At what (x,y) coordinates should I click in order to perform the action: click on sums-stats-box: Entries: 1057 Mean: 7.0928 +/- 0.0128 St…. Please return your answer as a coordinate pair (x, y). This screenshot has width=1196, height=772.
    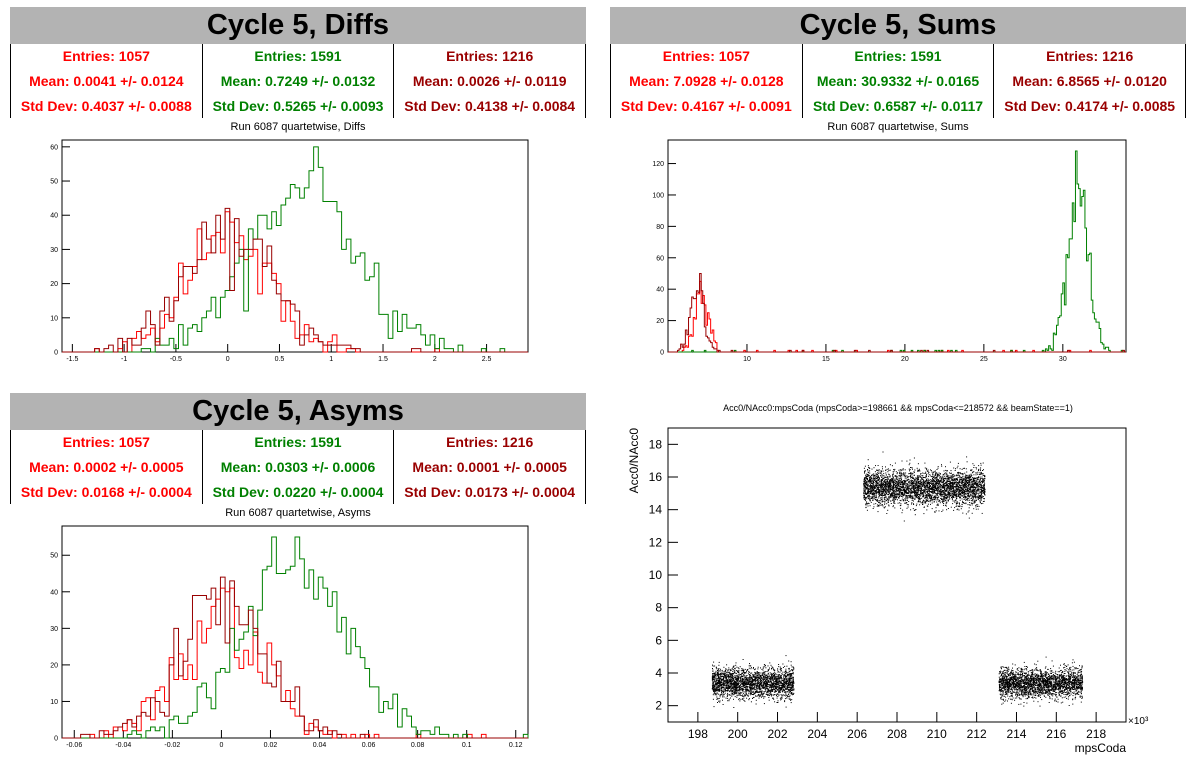
    Looking at the image, I should click on (898, 81).